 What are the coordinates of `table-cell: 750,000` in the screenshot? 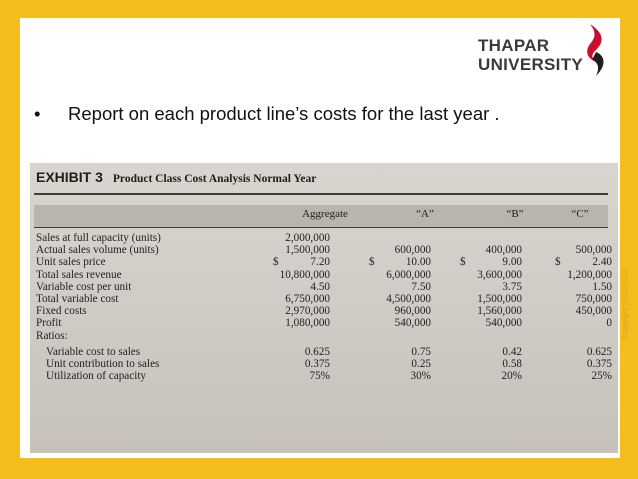 It's located at (593, 299).